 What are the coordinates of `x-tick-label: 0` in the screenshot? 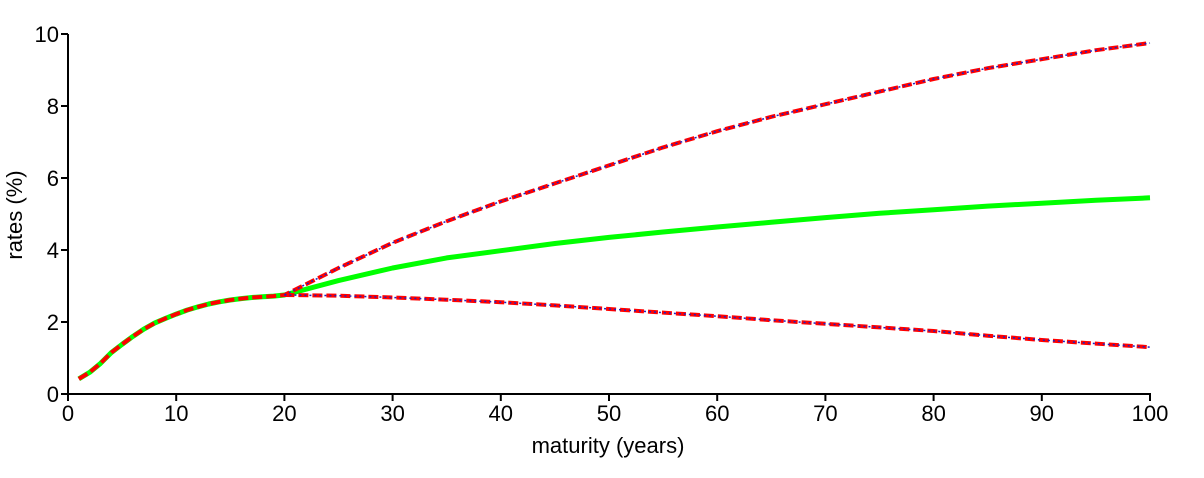 It's located at (68, 413).